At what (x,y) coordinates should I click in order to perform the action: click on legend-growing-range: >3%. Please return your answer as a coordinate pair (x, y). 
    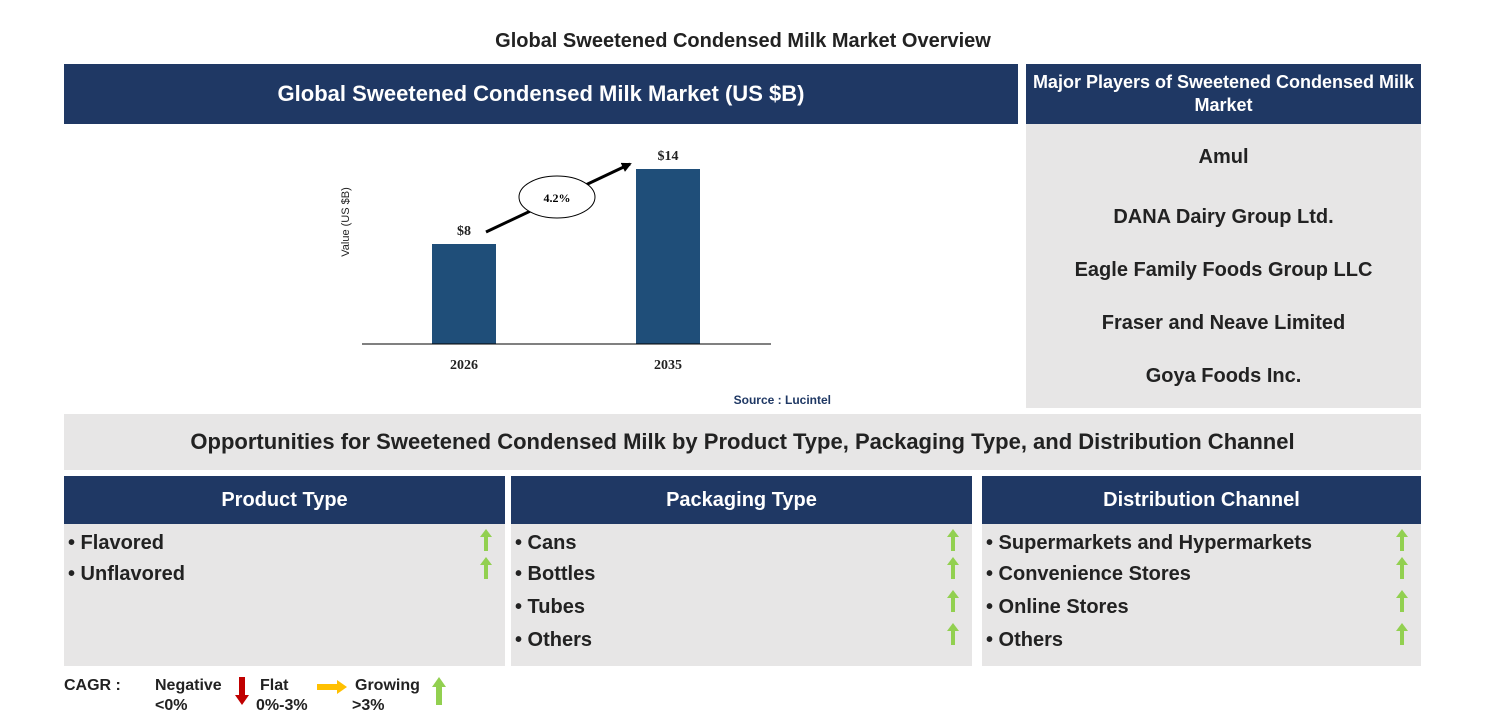
    Looking at the image, I should click on (368, 705).